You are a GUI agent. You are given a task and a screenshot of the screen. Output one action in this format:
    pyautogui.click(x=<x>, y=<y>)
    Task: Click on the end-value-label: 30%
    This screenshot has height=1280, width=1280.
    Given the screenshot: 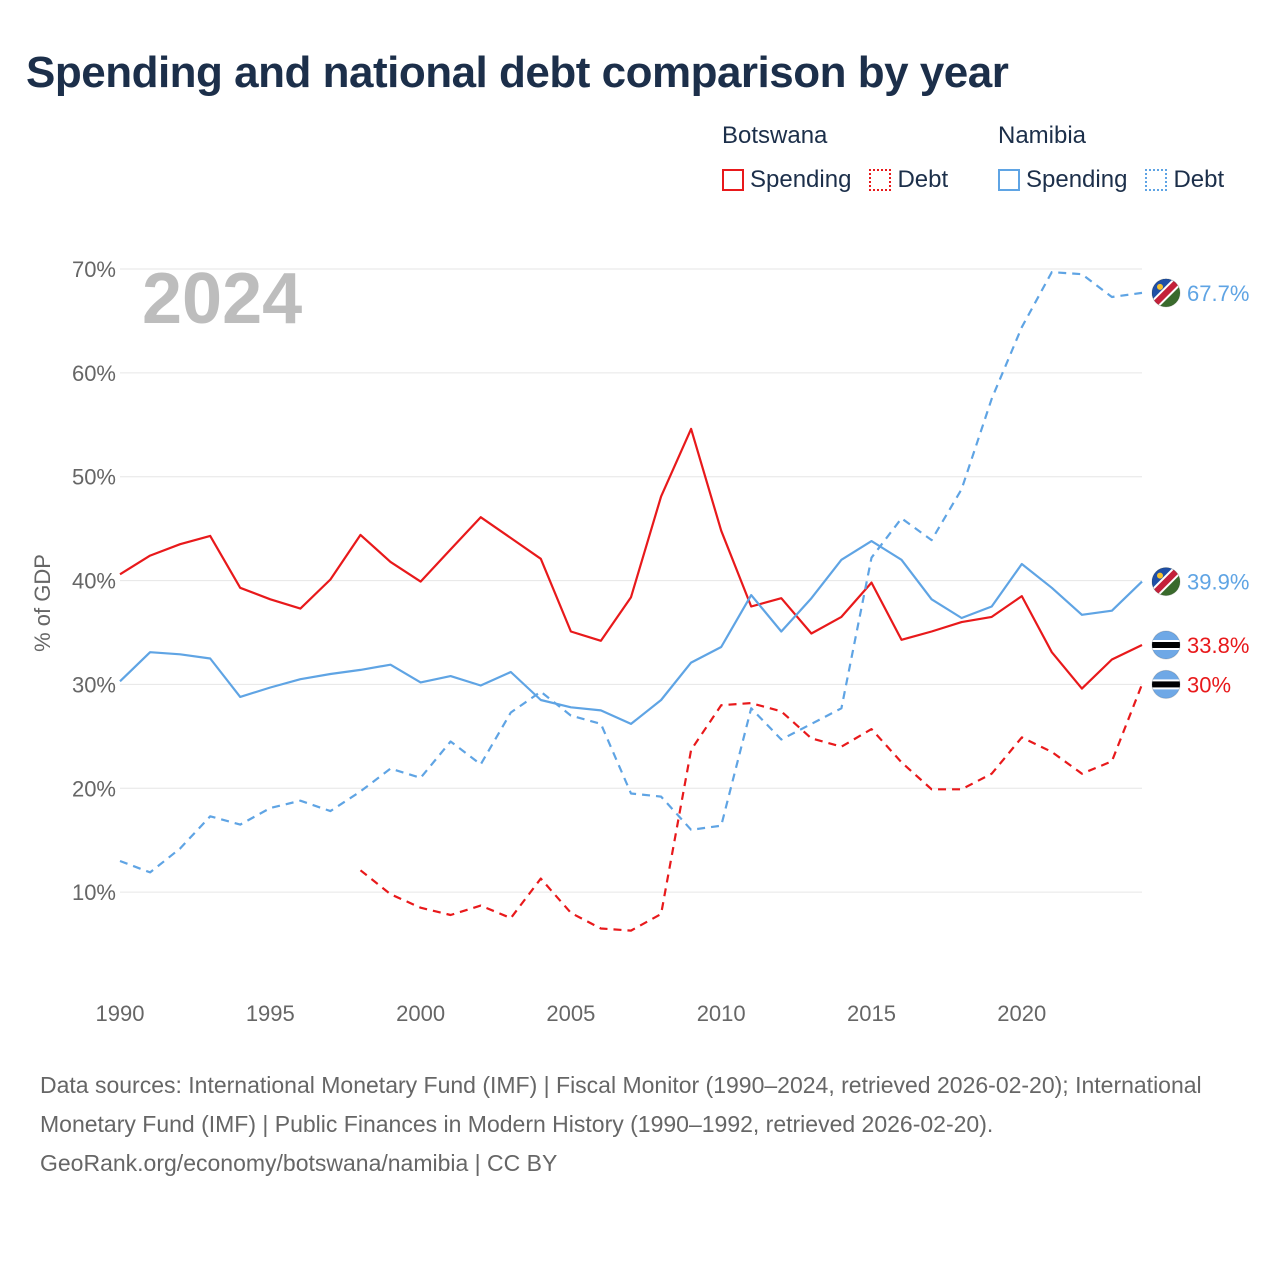 What is the action you would take?
    pyautogui.click(x=1209, y=684)
    